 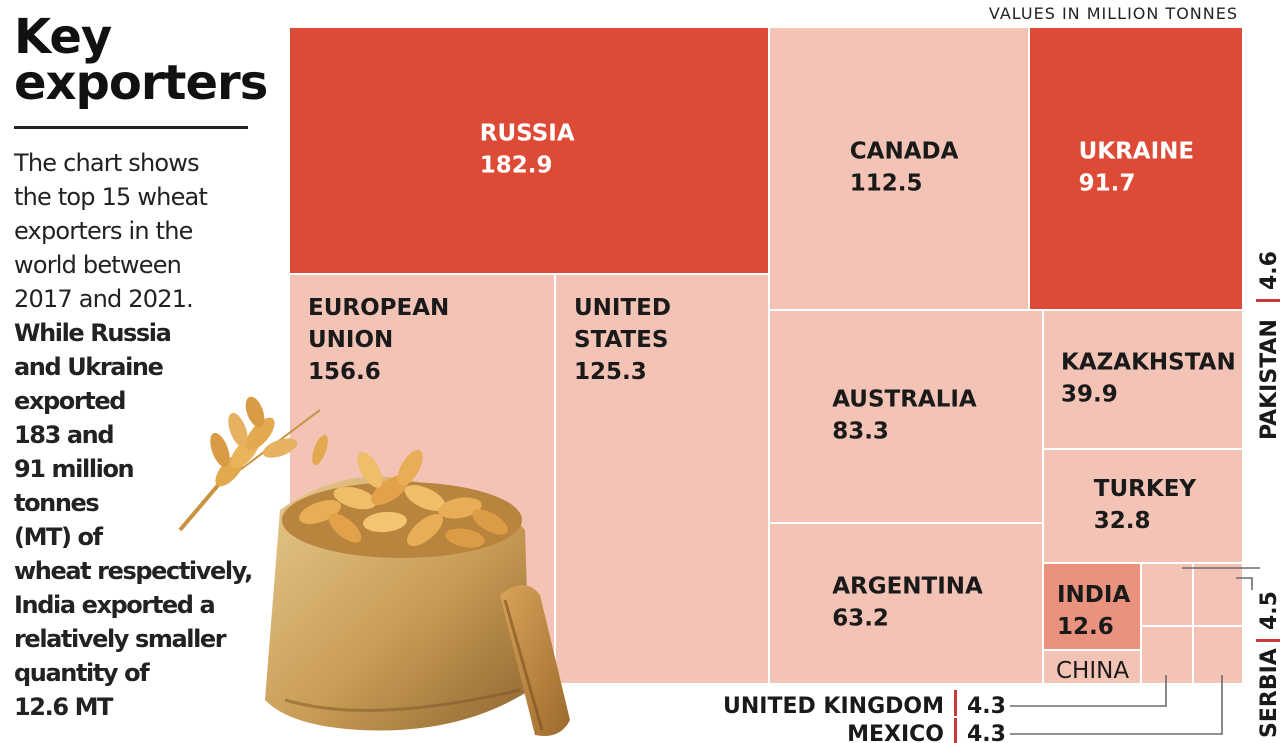 What do you see at coordinates (1268, 693) in the screenshot?
I see `label-serbia: SERBIA` at bounding box center [1268, 693].